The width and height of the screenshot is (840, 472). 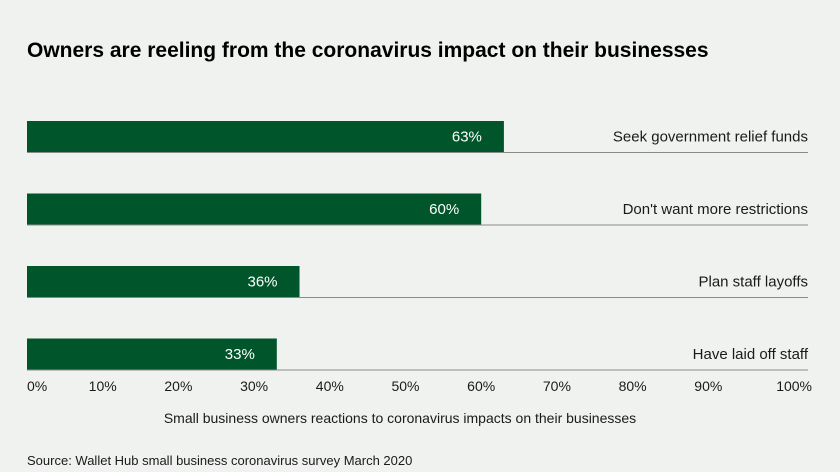 I want to click on bar-value-label: 60%, so click(x=444, y=209).